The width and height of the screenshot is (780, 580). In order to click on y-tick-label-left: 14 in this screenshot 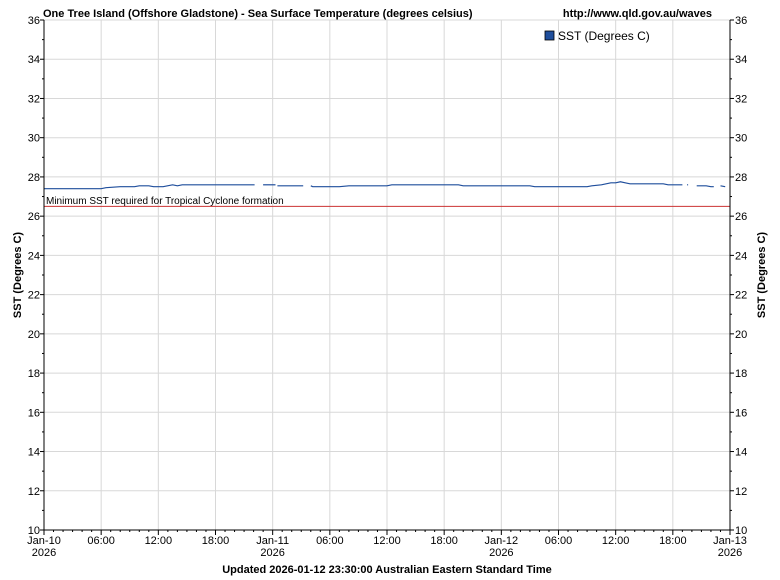, I will do `click(34, 453)`.